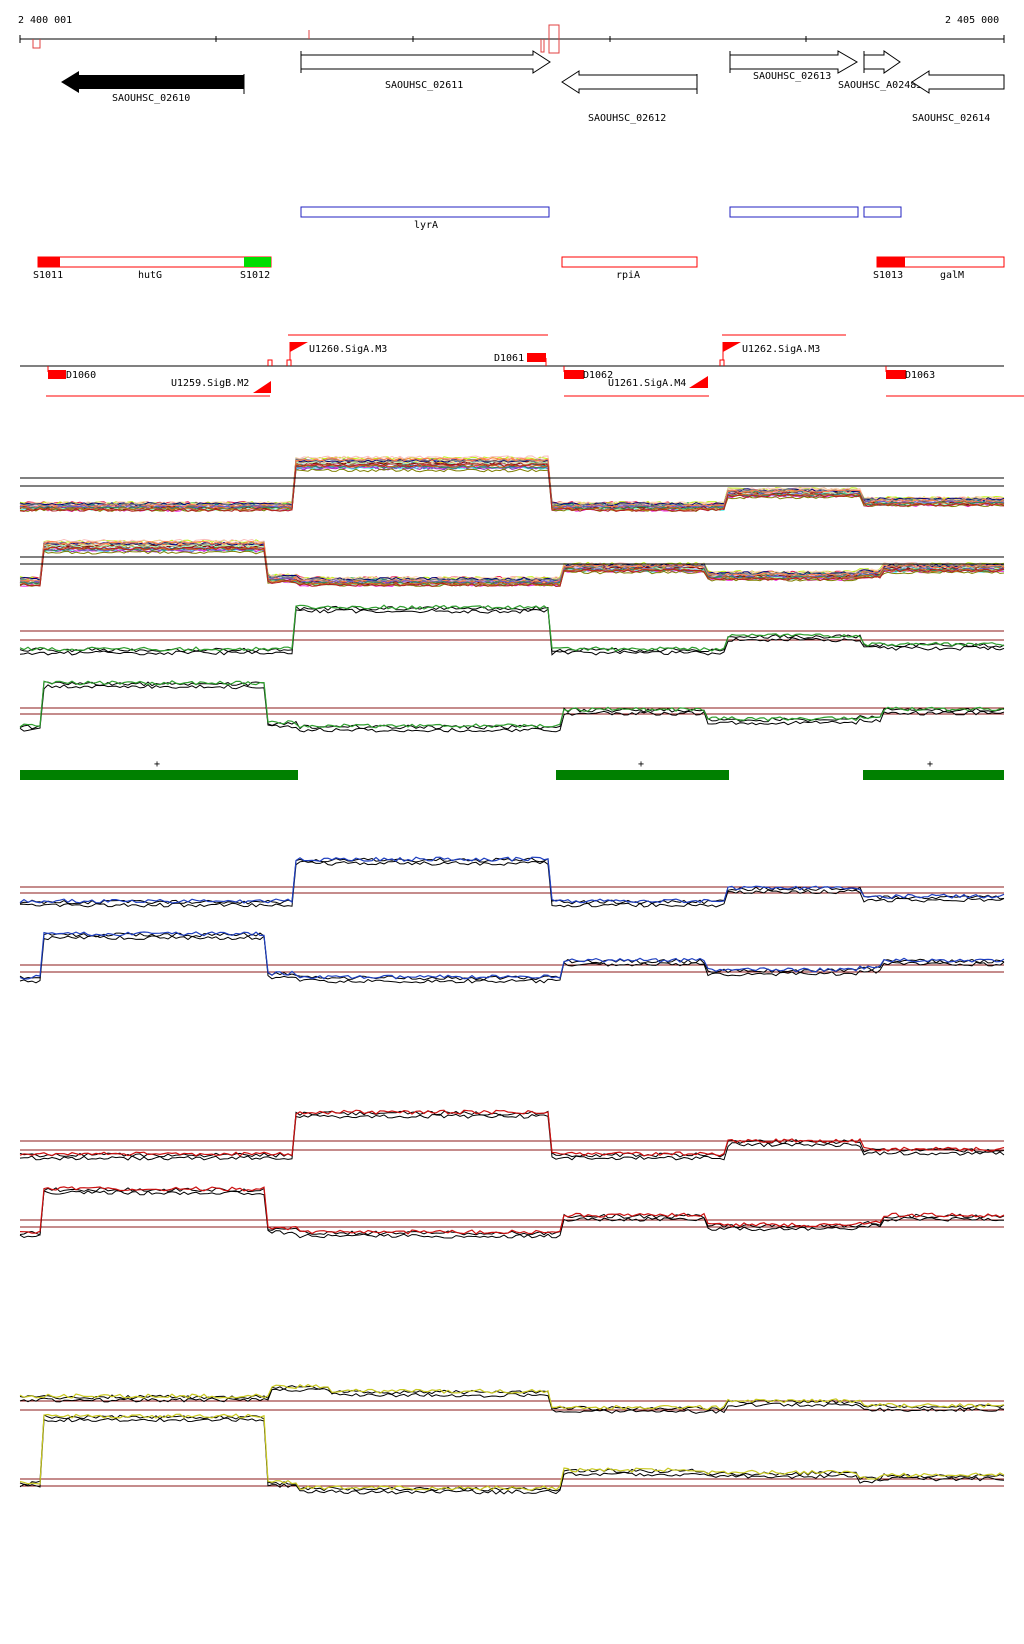  Describe the element at coordinates (255, 275) in the screenshot. I see `end-site-label: S1012` at that location.